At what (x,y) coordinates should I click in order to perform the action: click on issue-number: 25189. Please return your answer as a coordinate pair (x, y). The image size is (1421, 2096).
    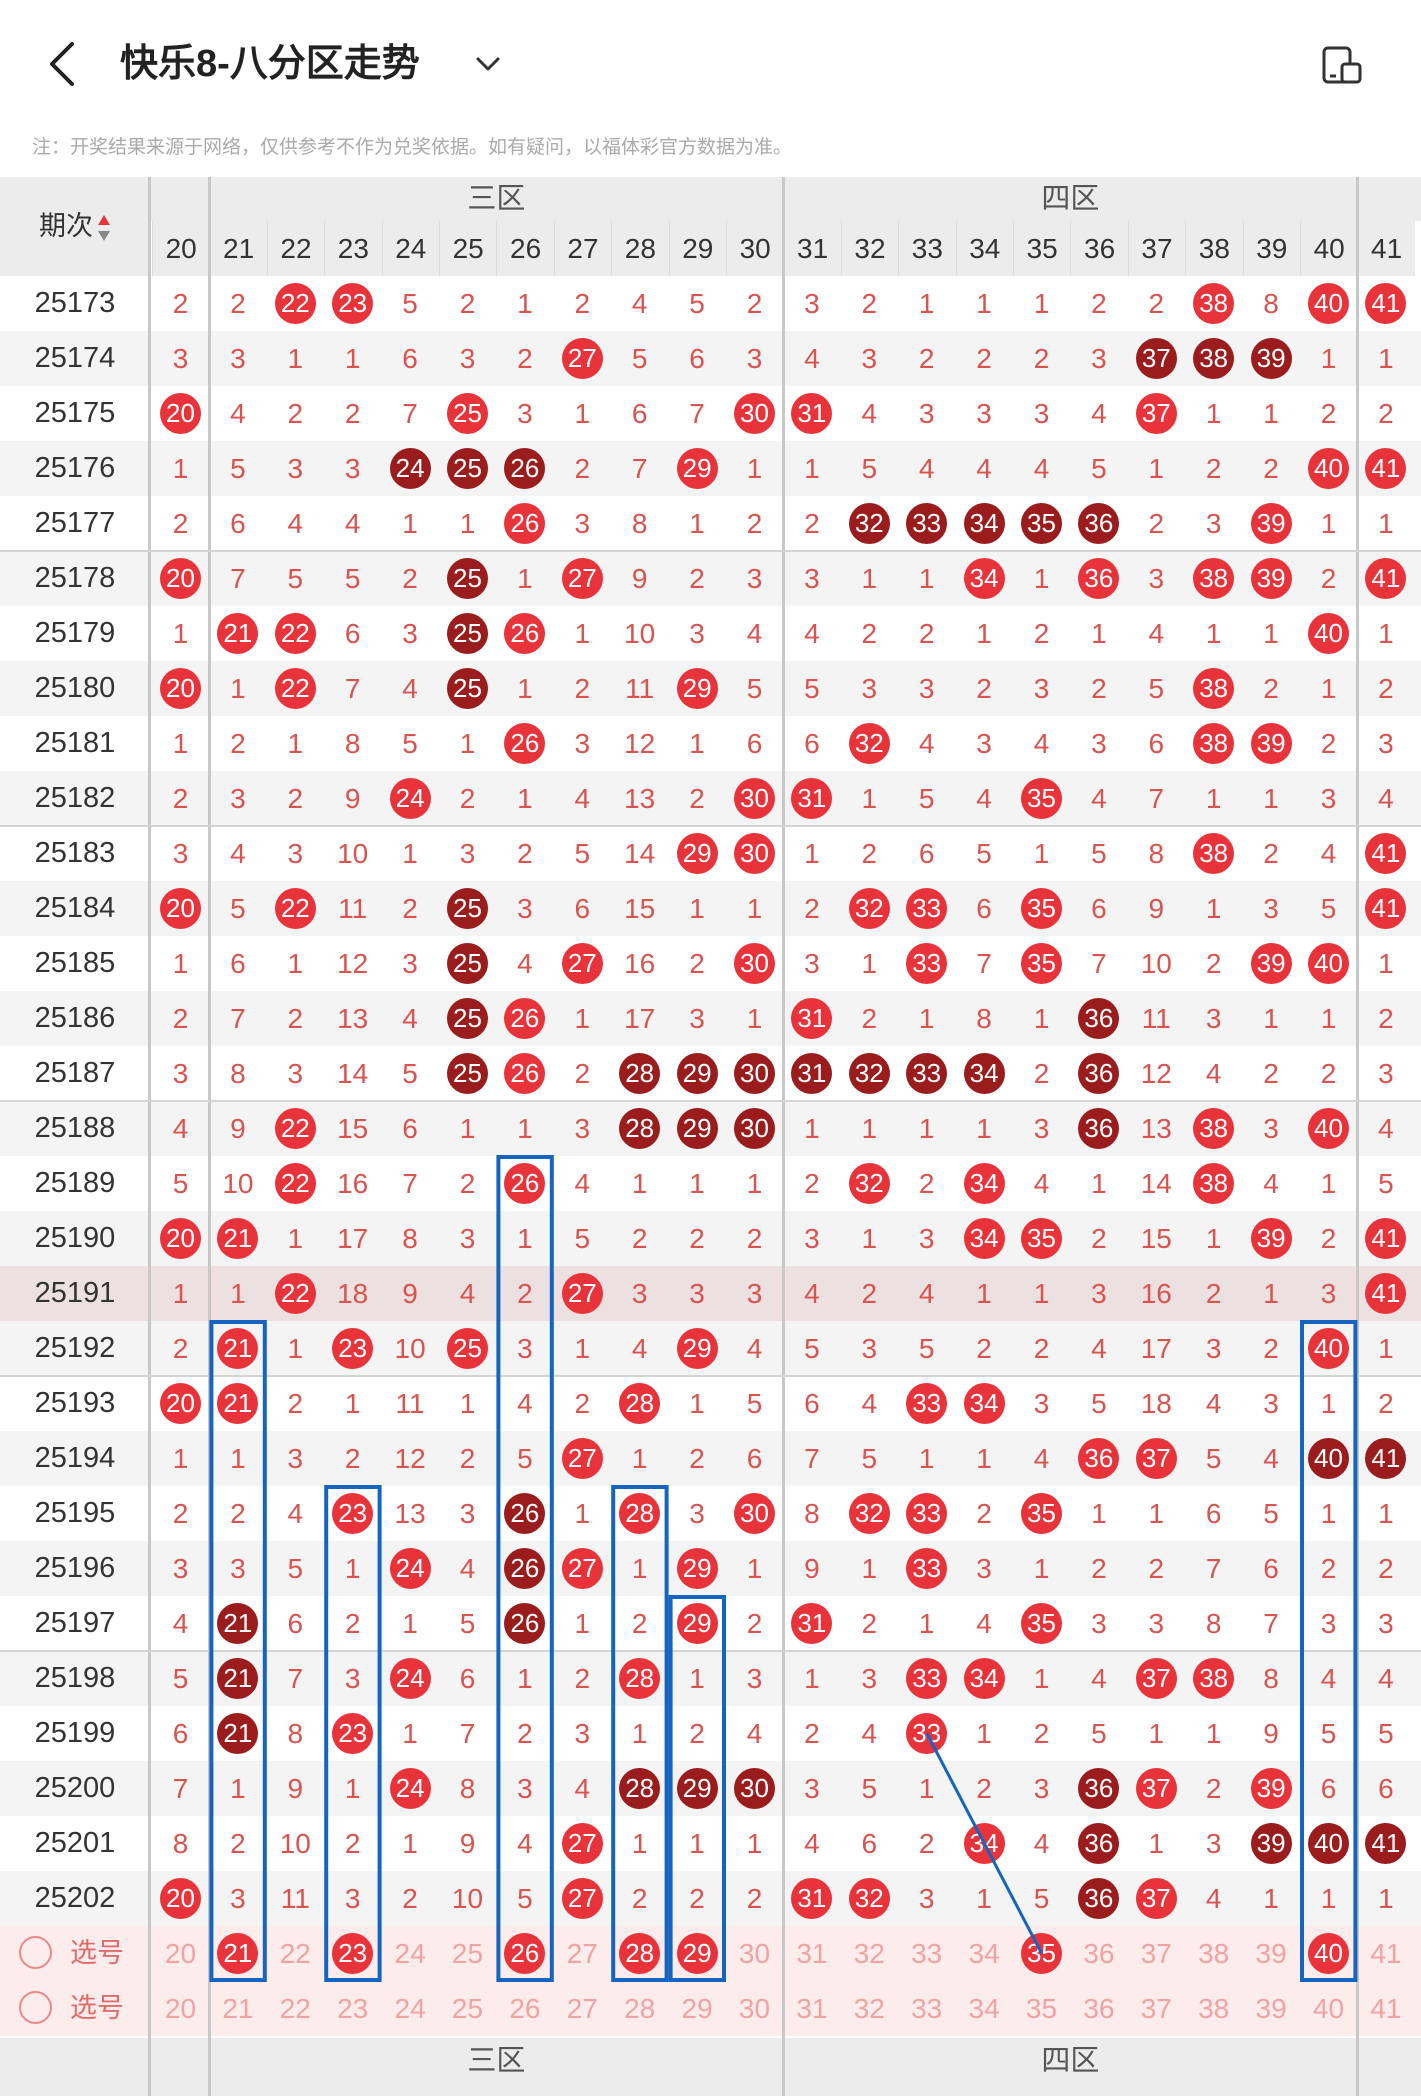
    Looking at the image, I should click on (75, 1183).